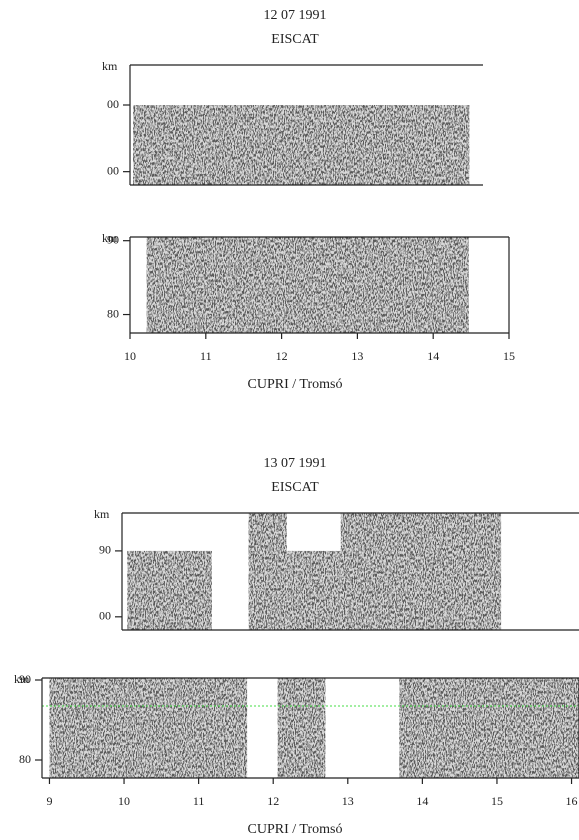  Describe the element at coordinates (572, 801) in the screenshot. I see `x-tick-label: 16` at that location.